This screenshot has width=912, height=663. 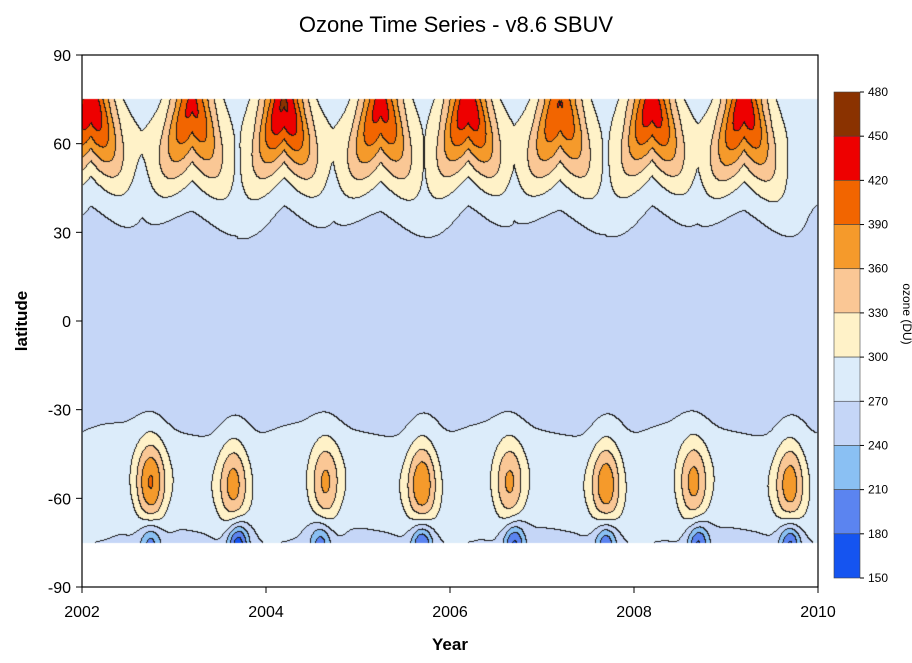 I want to click on chart-title: Ozone Time Series - v8.6 SBUV, so click(x=456, y=24).